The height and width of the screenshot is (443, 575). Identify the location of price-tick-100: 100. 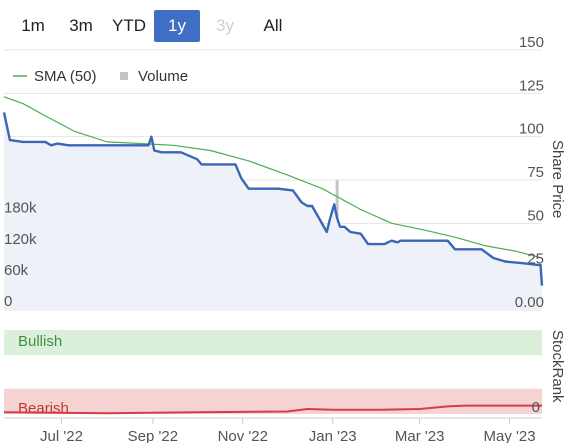
(531, 129).